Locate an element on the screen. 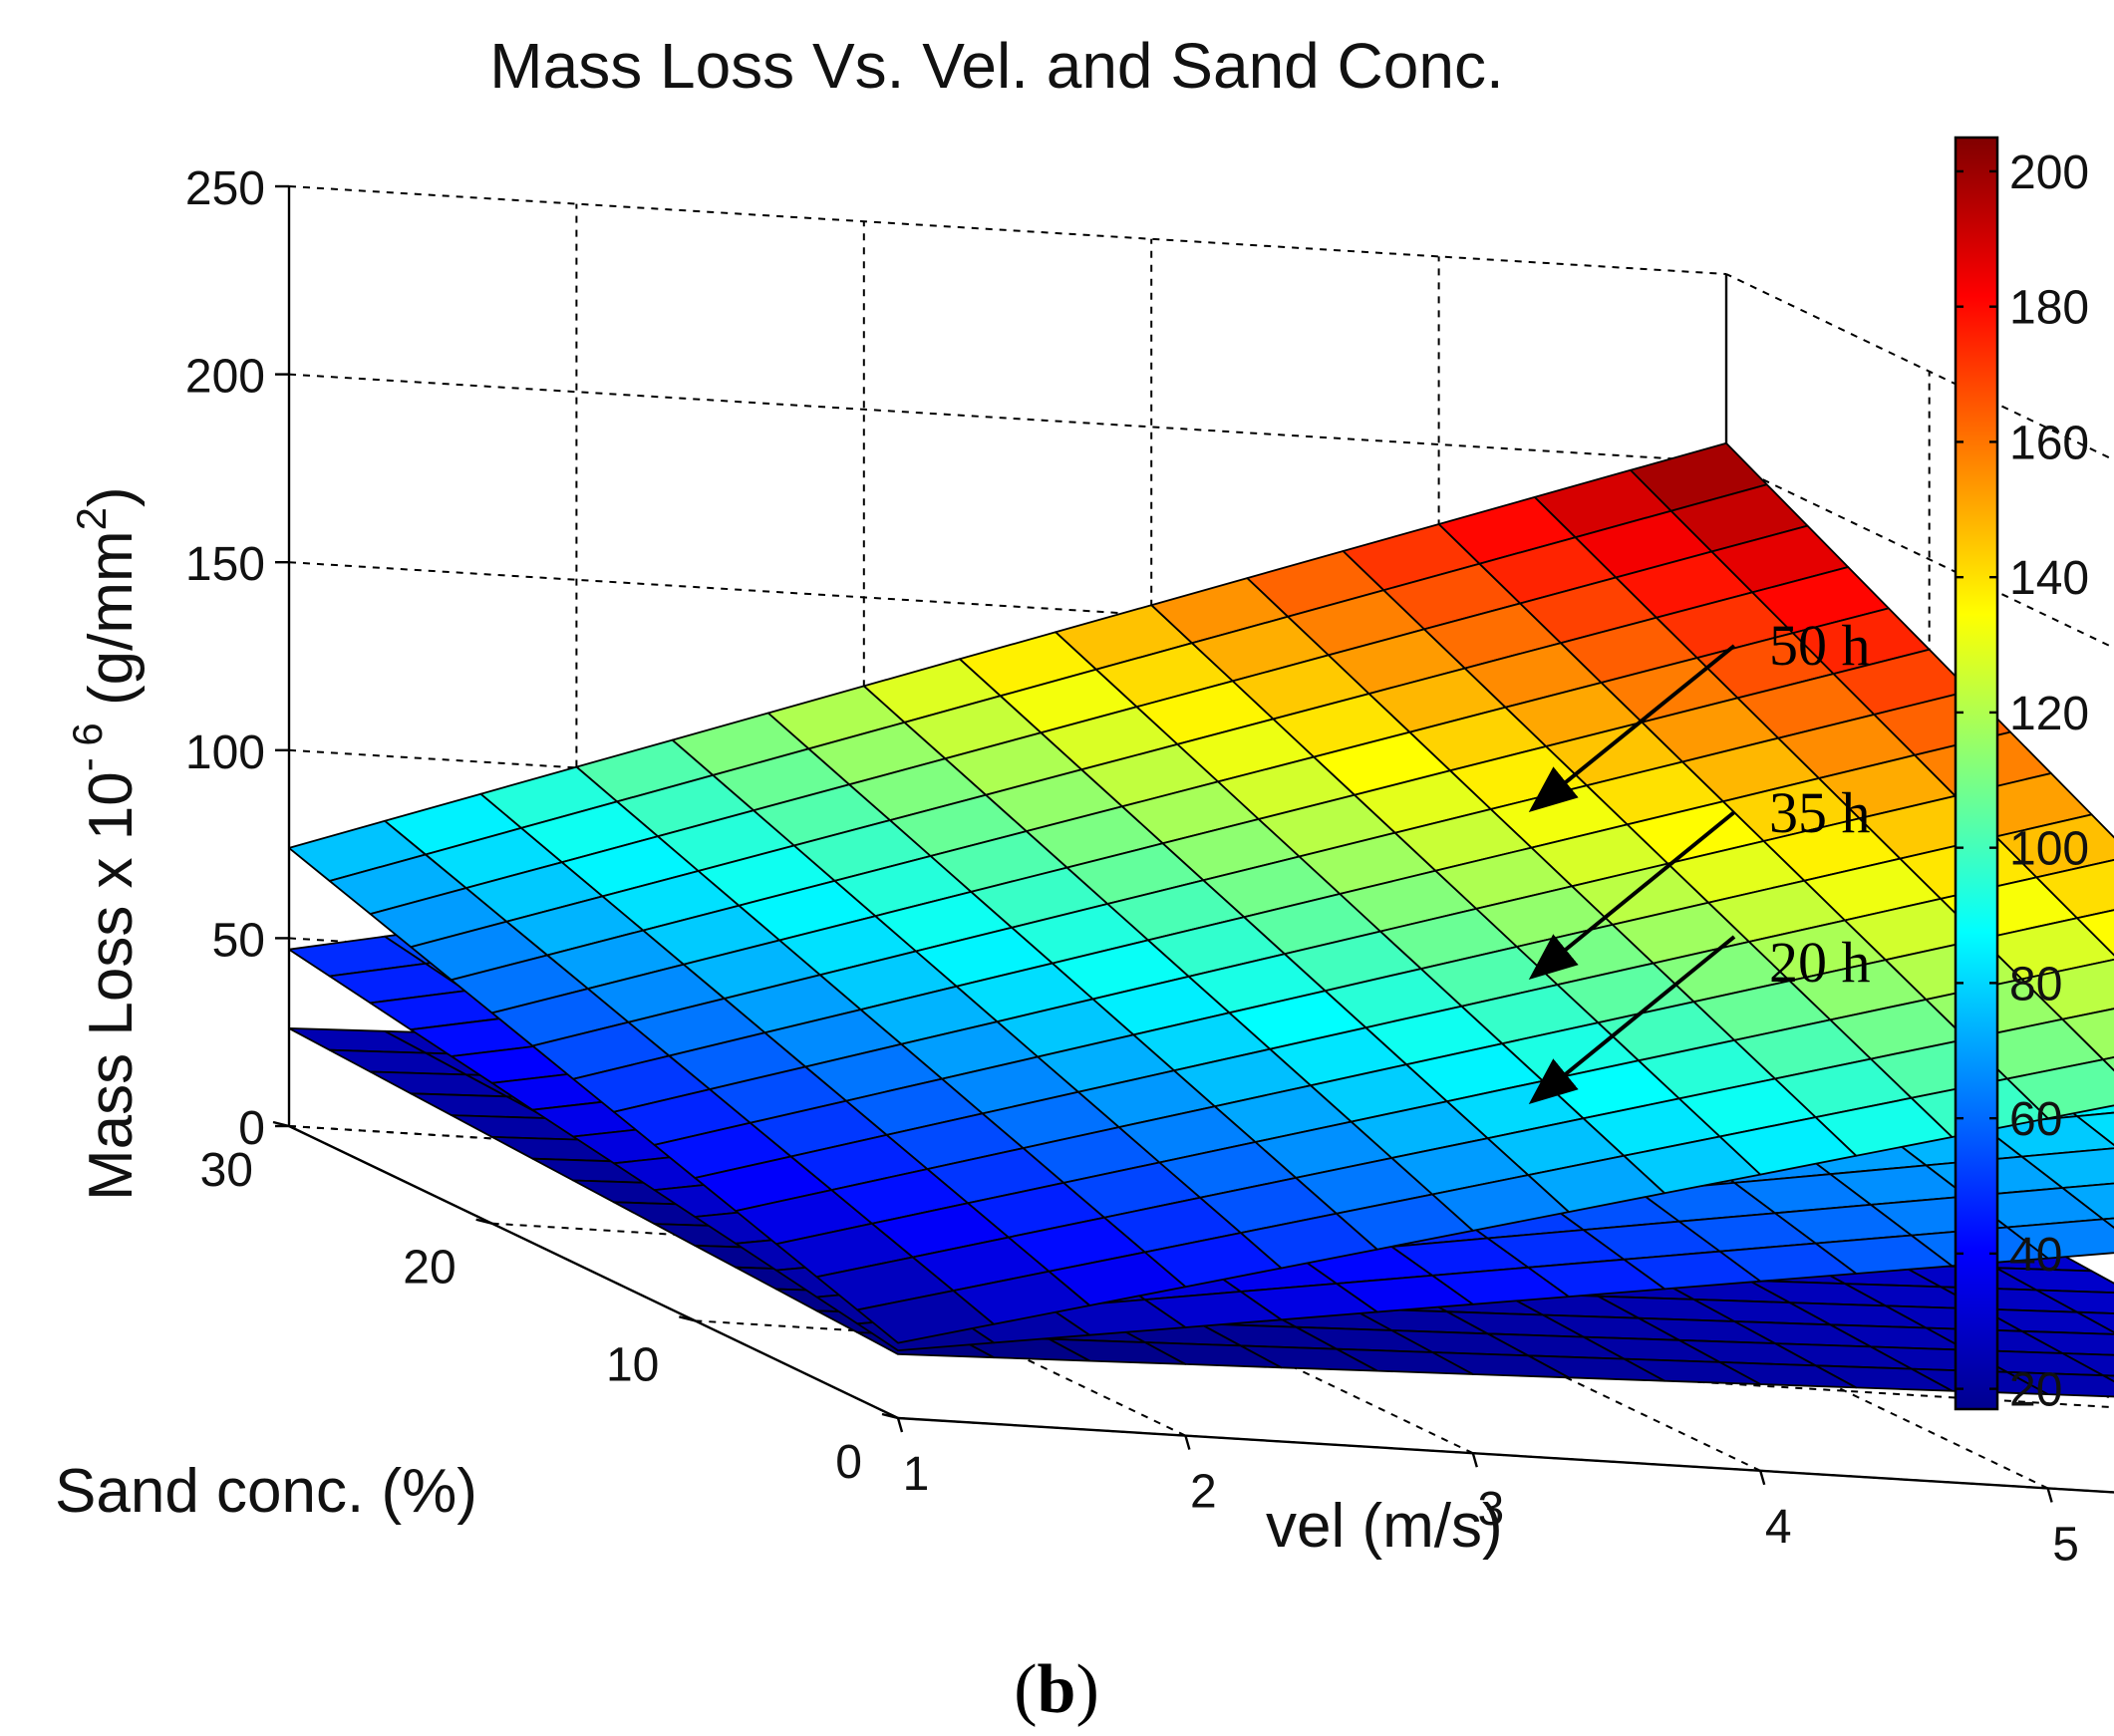  z-tick-label: 0 is located at coordinates (251, 1128).